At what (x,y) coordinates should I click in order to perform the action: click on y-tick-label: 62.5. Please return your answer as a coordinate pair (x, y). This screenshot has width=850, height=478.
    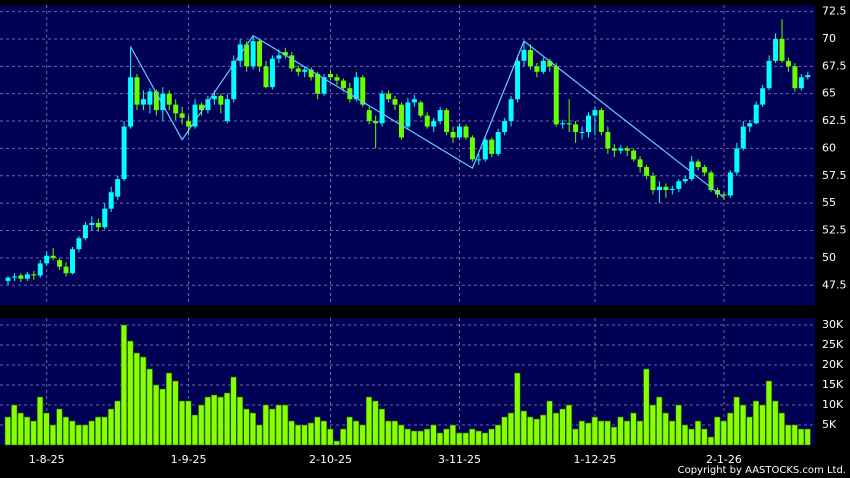
    Looking at the image, I should click on (834, 120).